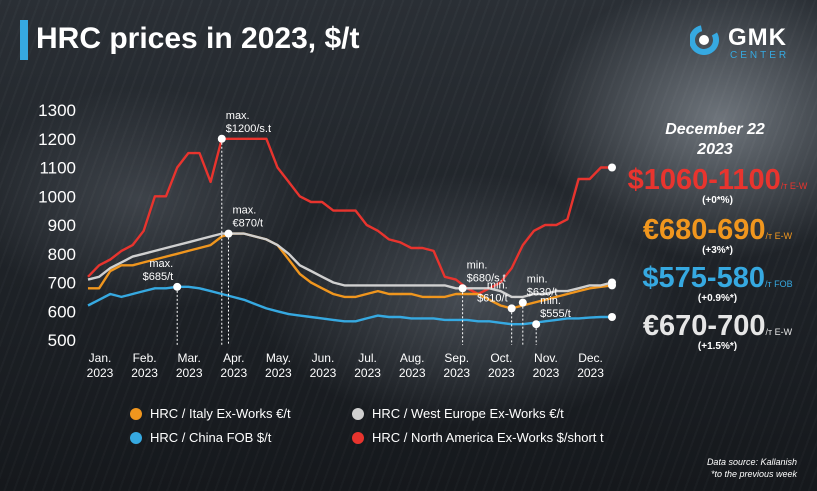 The image size is (817, 491). What do you see at coordinates (704, 40) in the screenshot?
I see `gmk-logo-icon` at bounding box center [704, 40].